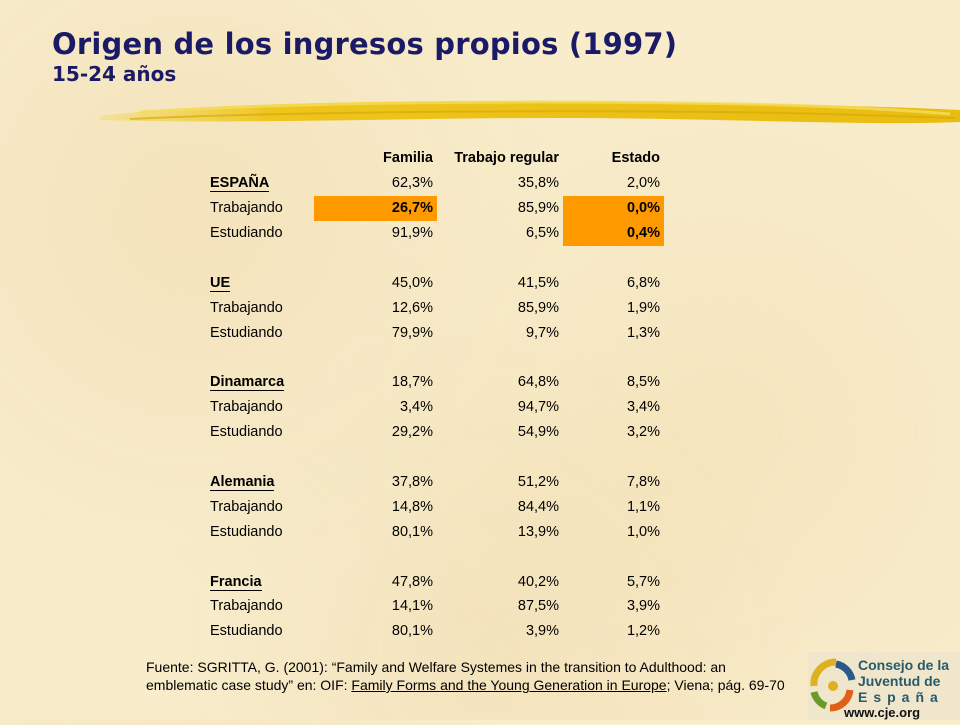  What do you see at coordinates (538, 382) in the screenshot?
I see `cell-trabajo: 64,8%` at bounding box center [538, 382].